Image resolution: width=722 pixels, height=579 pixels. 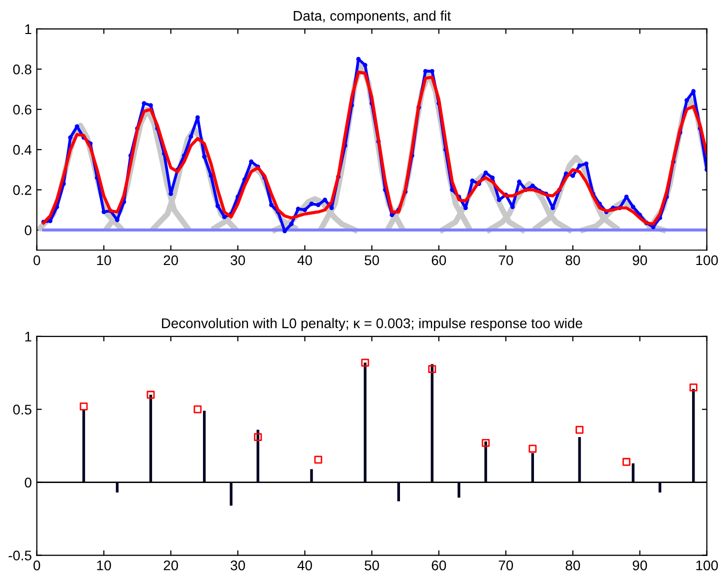 I want to click on chart-title: Deconvolution with L0 penalty; κ = 0.003; impulse response too wide, so click(x=372, y=324).